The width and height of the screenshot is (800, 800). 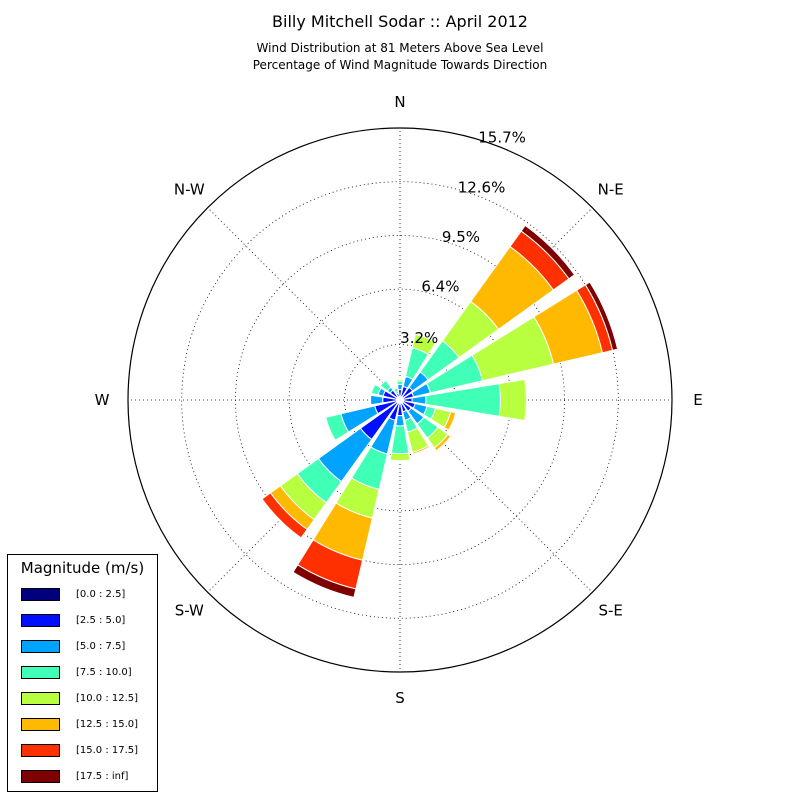 I want to click on radial-tick-label: 6.4%, so click(x=440, y=287).